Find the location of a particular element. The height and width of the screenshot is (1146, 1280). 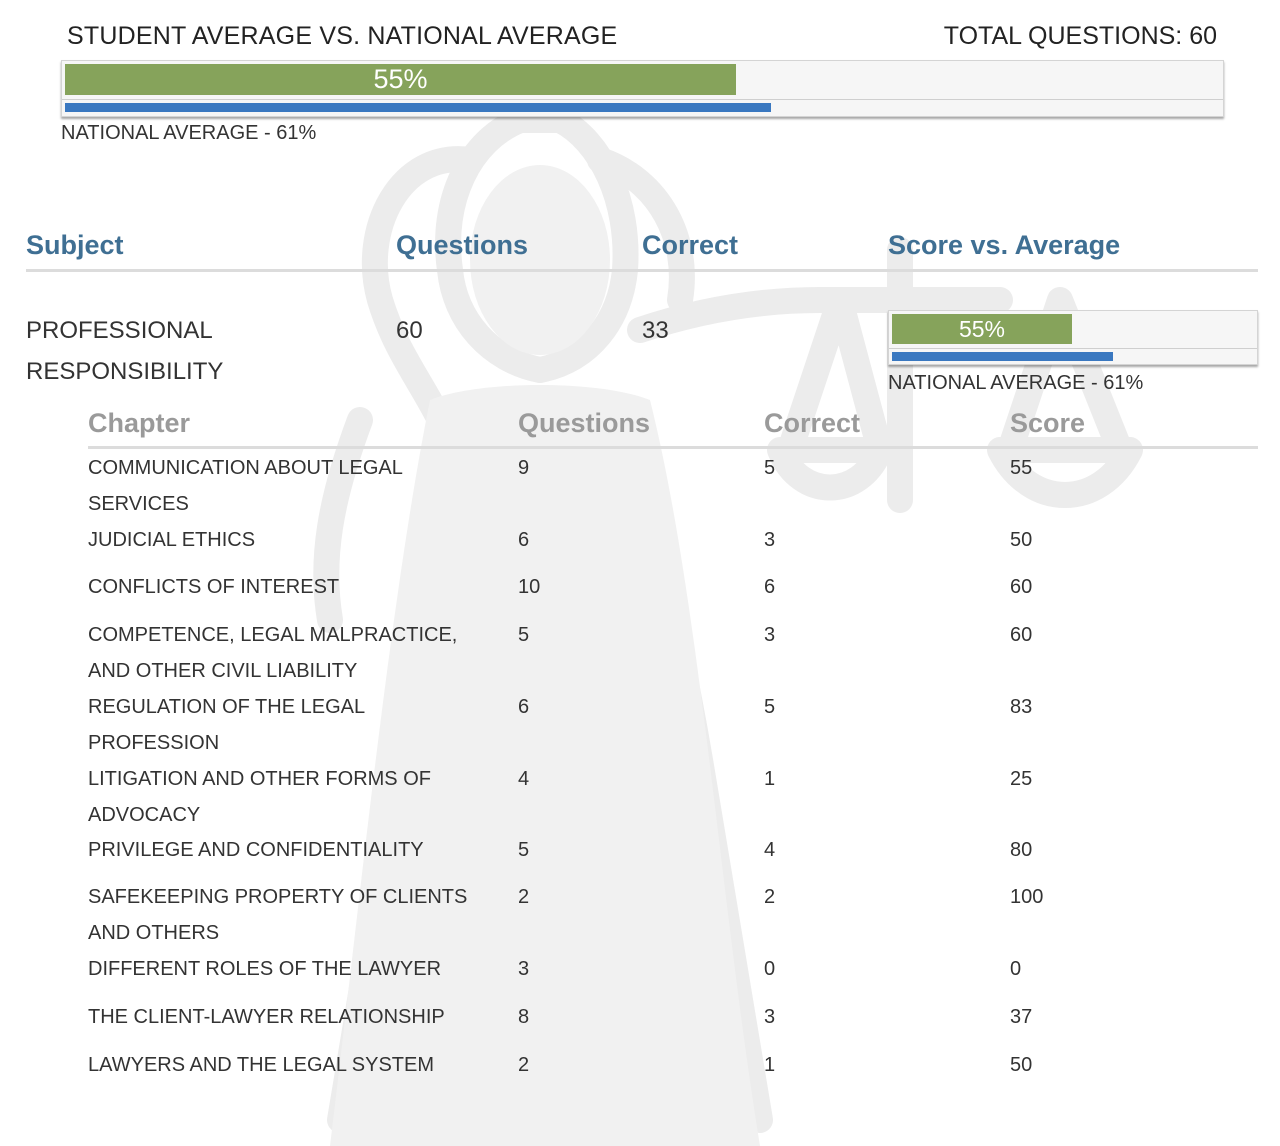

chapter-name-line: LAWYERS AND THE LEGAL SYSTEM is located at coordinates (261, 1065).